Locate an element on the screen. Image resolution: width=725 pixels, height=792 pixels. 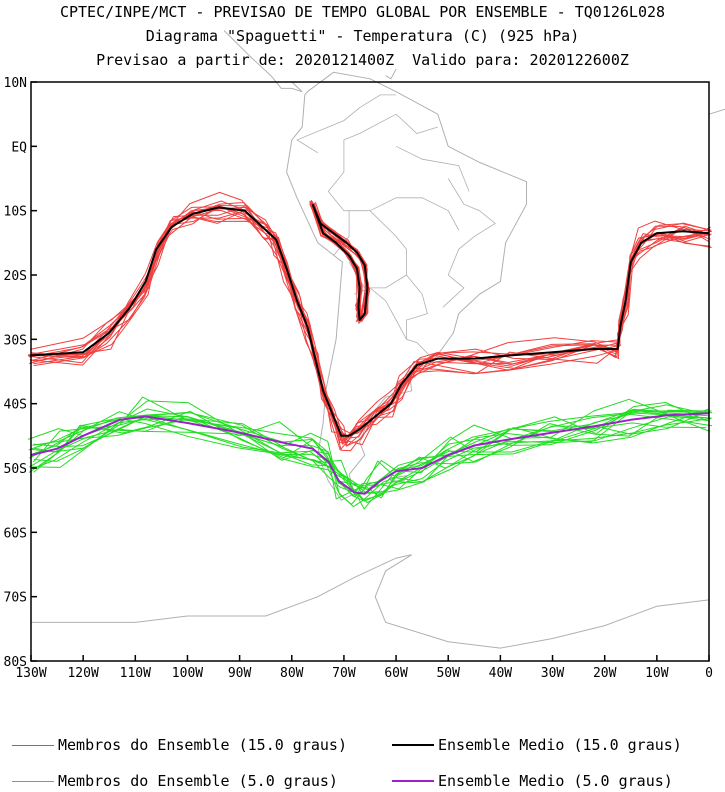
x-tick-label: 0 is located at coordinates (709, 673).